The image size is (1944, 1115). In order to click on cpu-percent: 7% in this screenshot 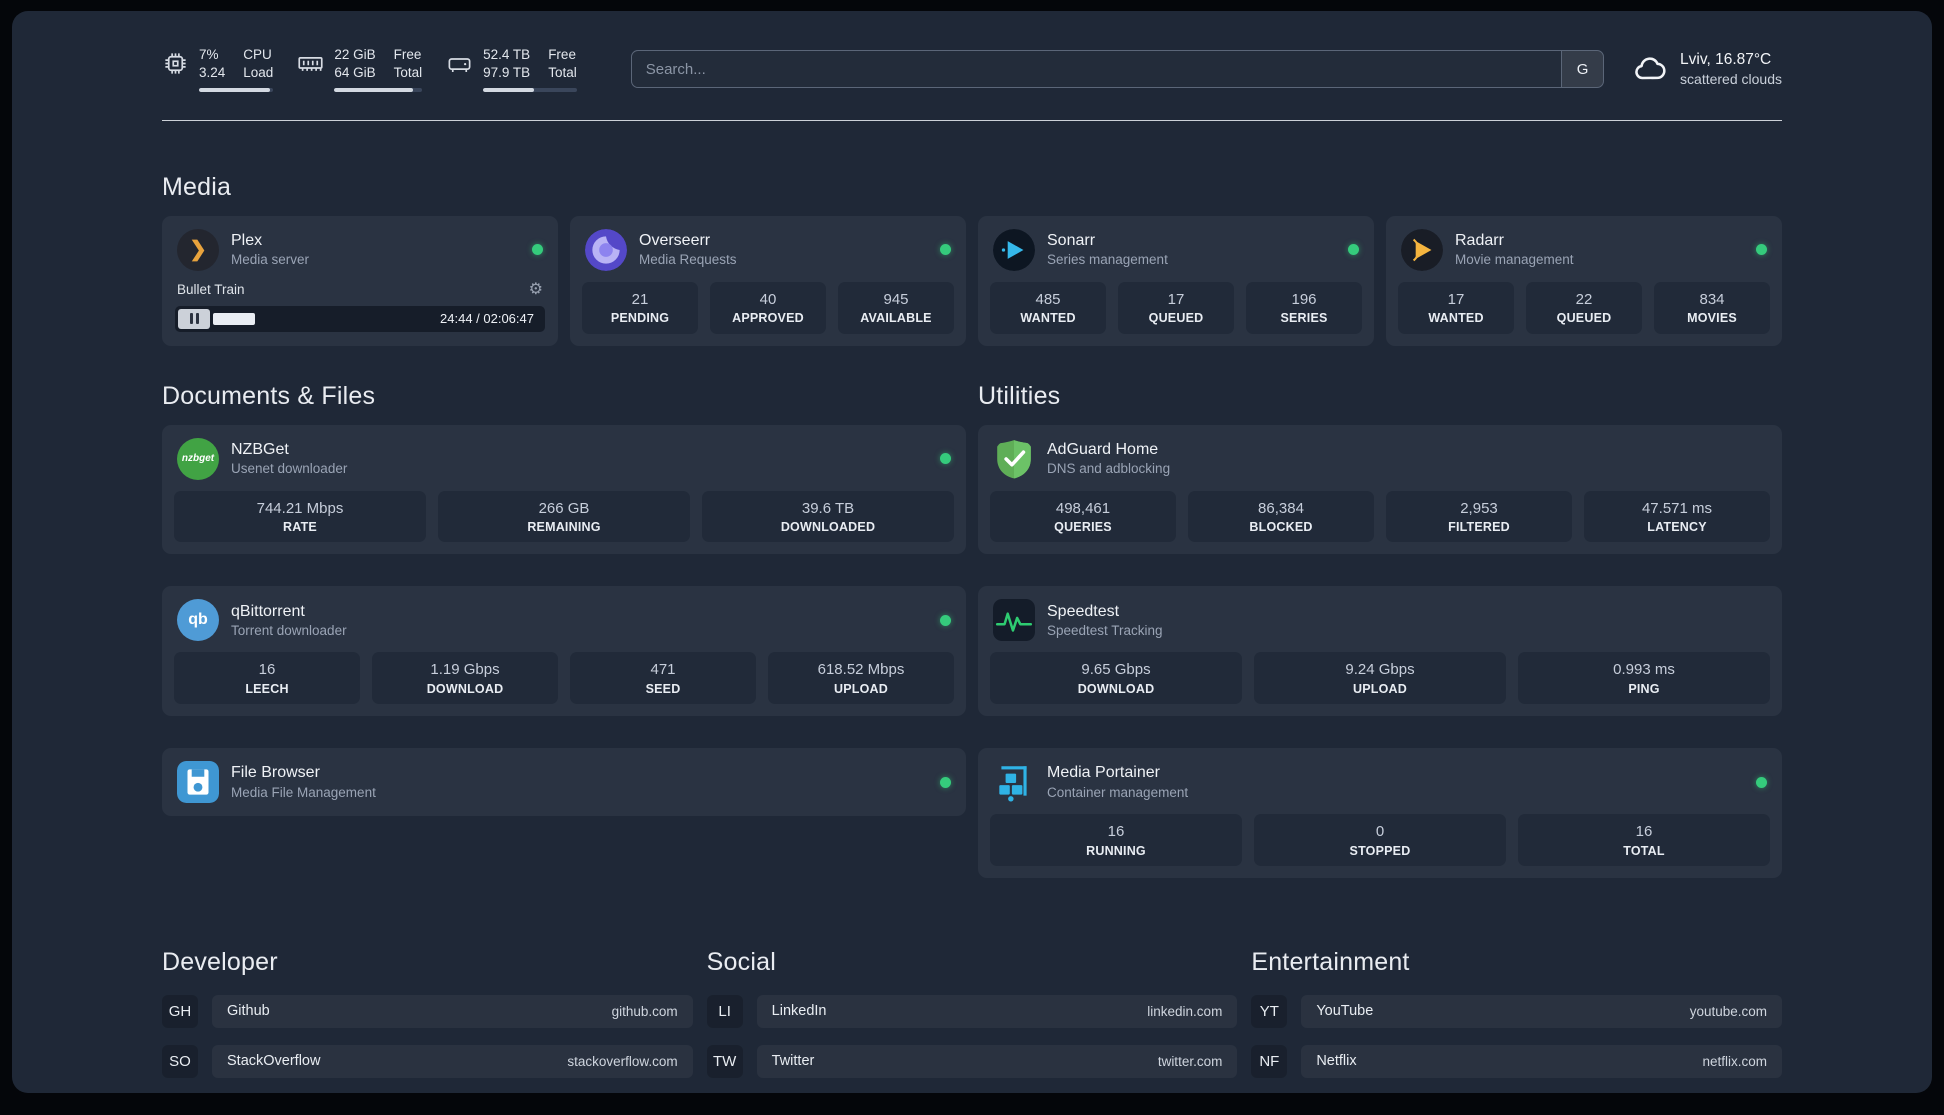, I will do `click(209, 54)`.